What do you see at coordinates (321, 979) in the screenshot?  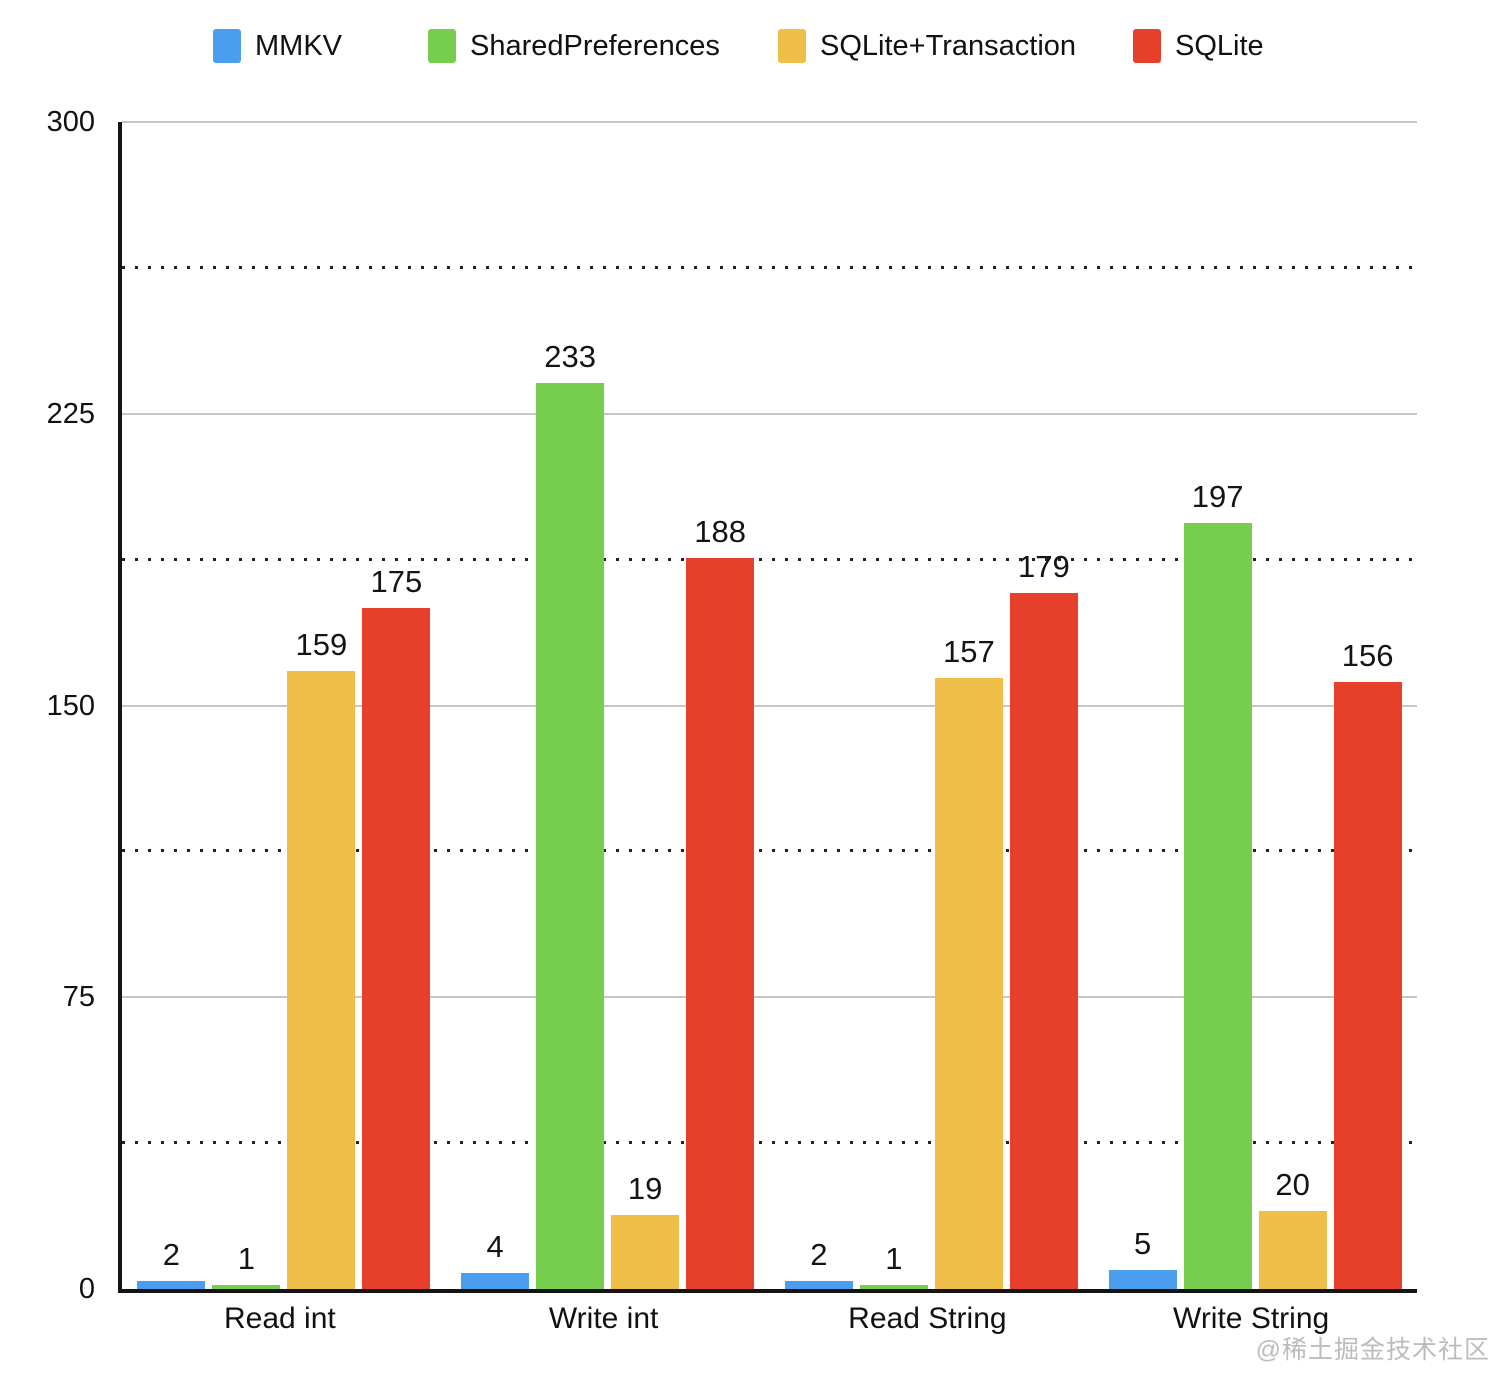 I see `bar-sqlite-transaction-read-int` at bounding box center [321, 979].